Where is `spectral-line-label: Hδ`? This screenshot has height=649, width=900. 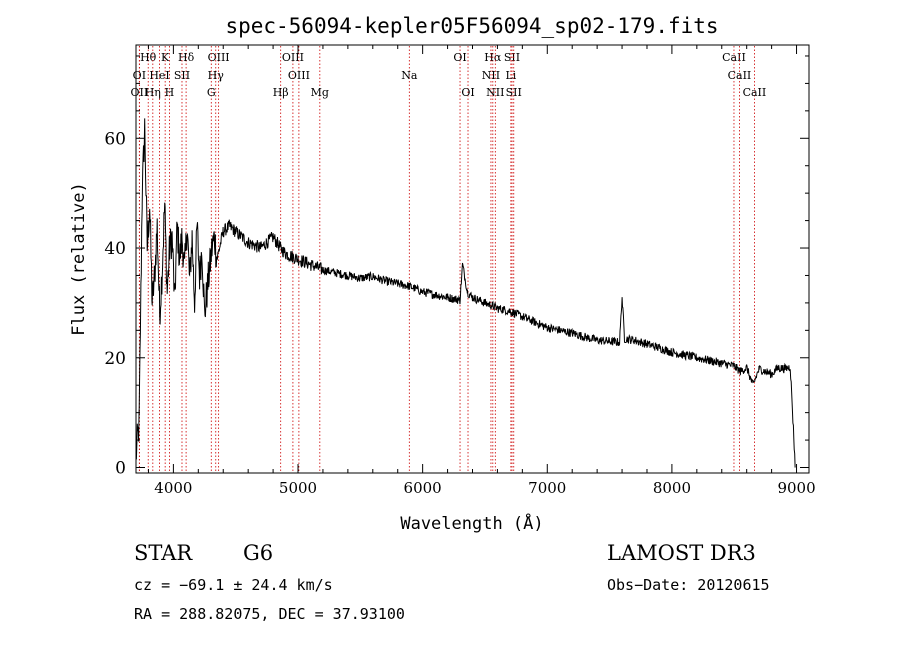
spectral-line-label: Hδ is located at coordinates (186, 57).